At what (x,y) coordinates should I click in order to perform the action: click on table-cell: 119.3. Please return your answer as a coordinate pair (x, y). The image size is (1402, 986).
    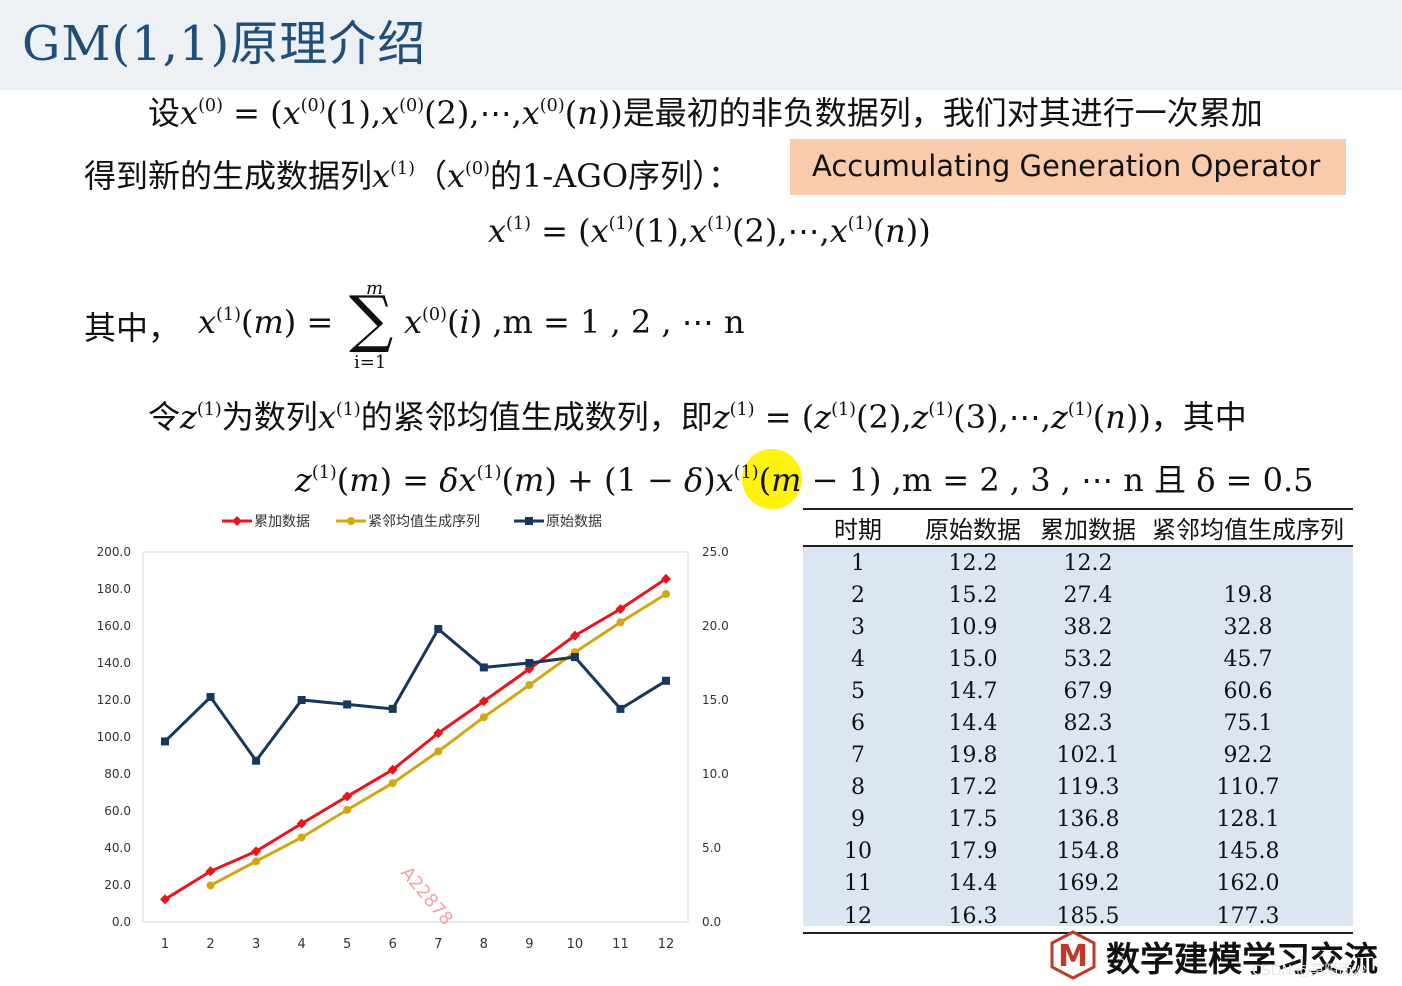
    Looking at the image, I should click on (1088, 788).